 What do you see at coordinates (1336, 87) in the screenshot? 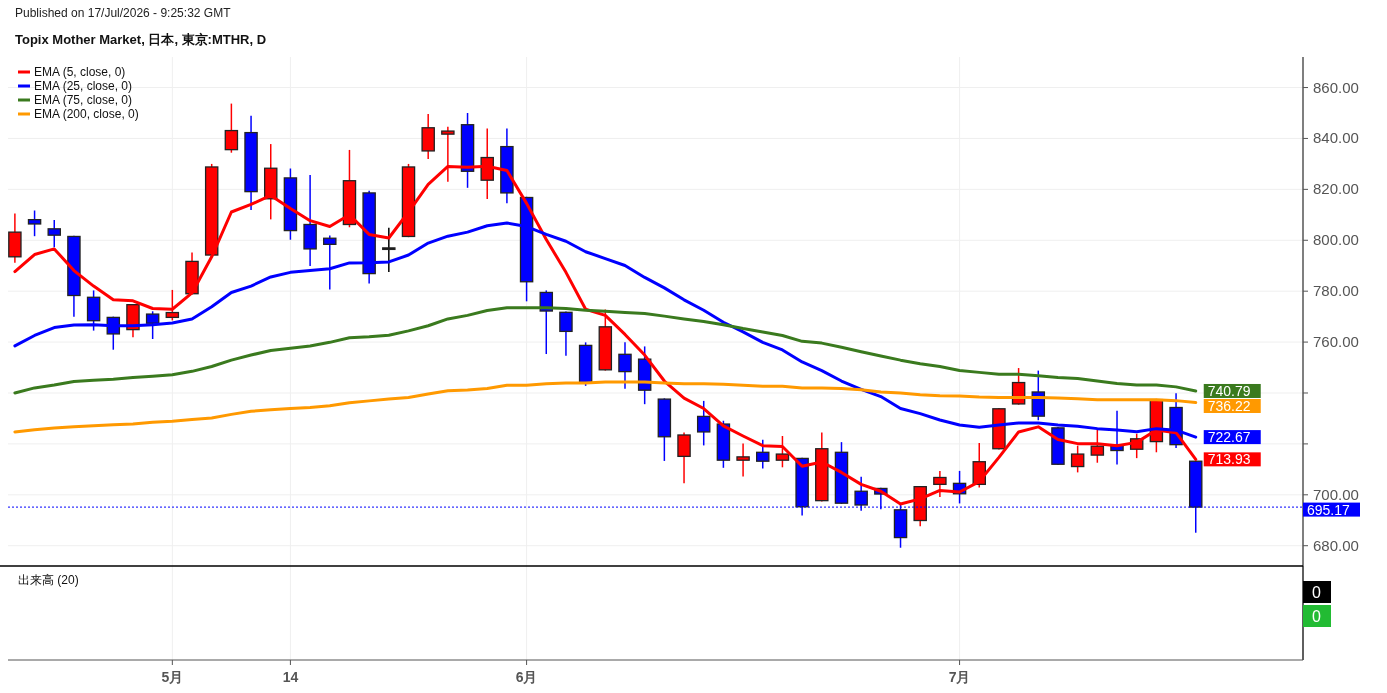
I see `y-tick-label: 860.00` at bounding box center [1336, 87].